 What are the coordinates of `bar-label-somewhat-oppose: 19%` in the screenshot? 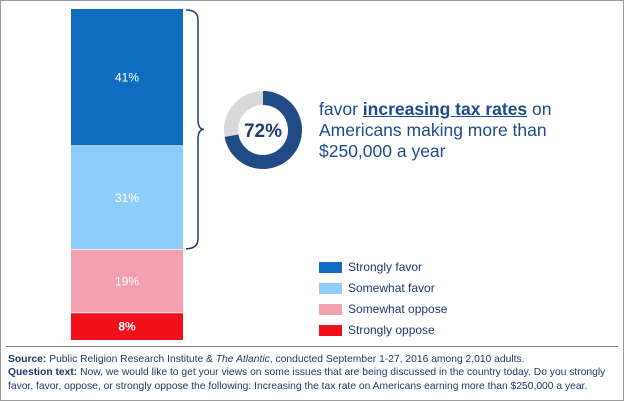 It's located at (127, 281).